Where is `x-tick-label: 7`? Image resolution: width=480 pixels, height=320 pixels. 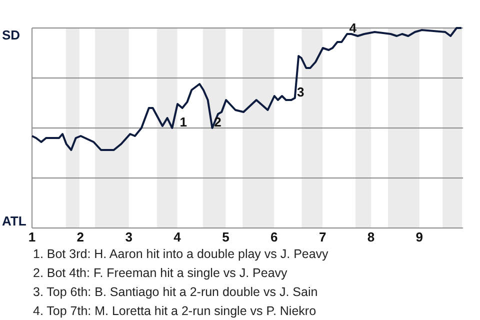
x-tick-label: 7 is located at coordinates (322, 237).